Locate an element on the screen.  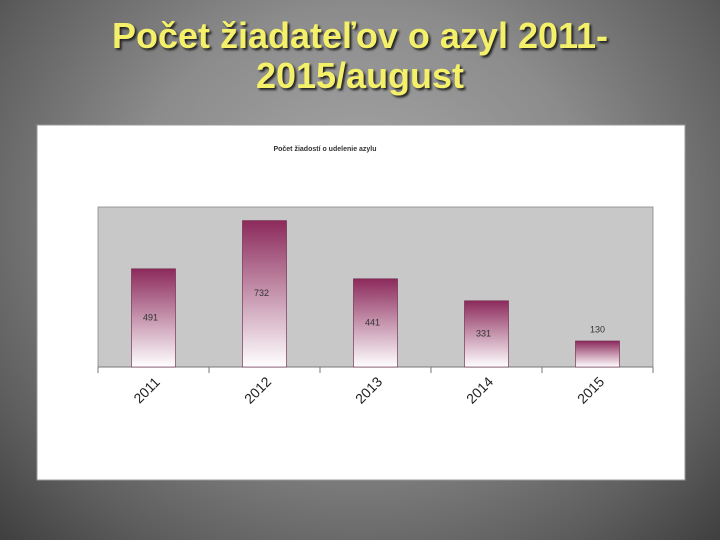
value-label: 732 is located at coordinates (261, 293).